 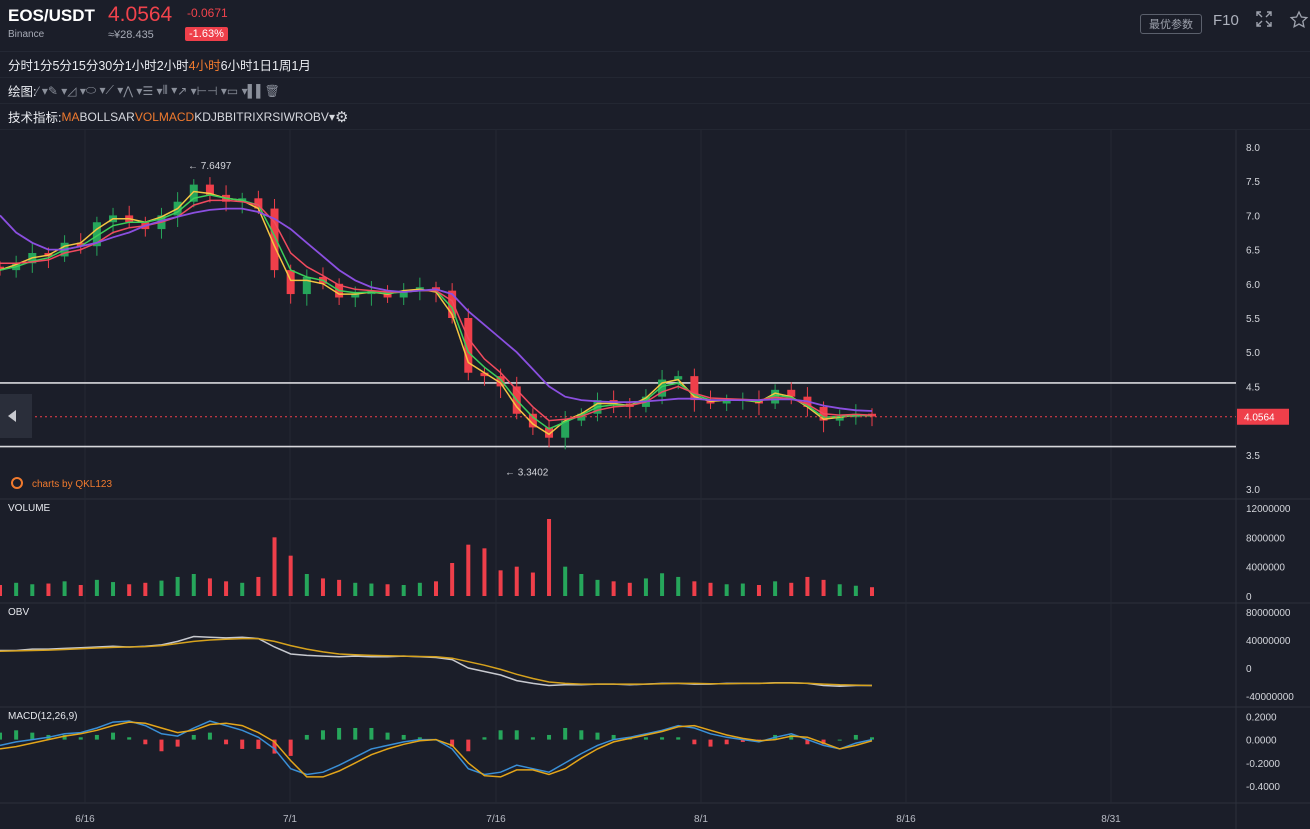 What do you see at coordinates (1171, 24) in the screenshot?
I see `best-params-button: 最优参数` at bounding box center [1171, 24].